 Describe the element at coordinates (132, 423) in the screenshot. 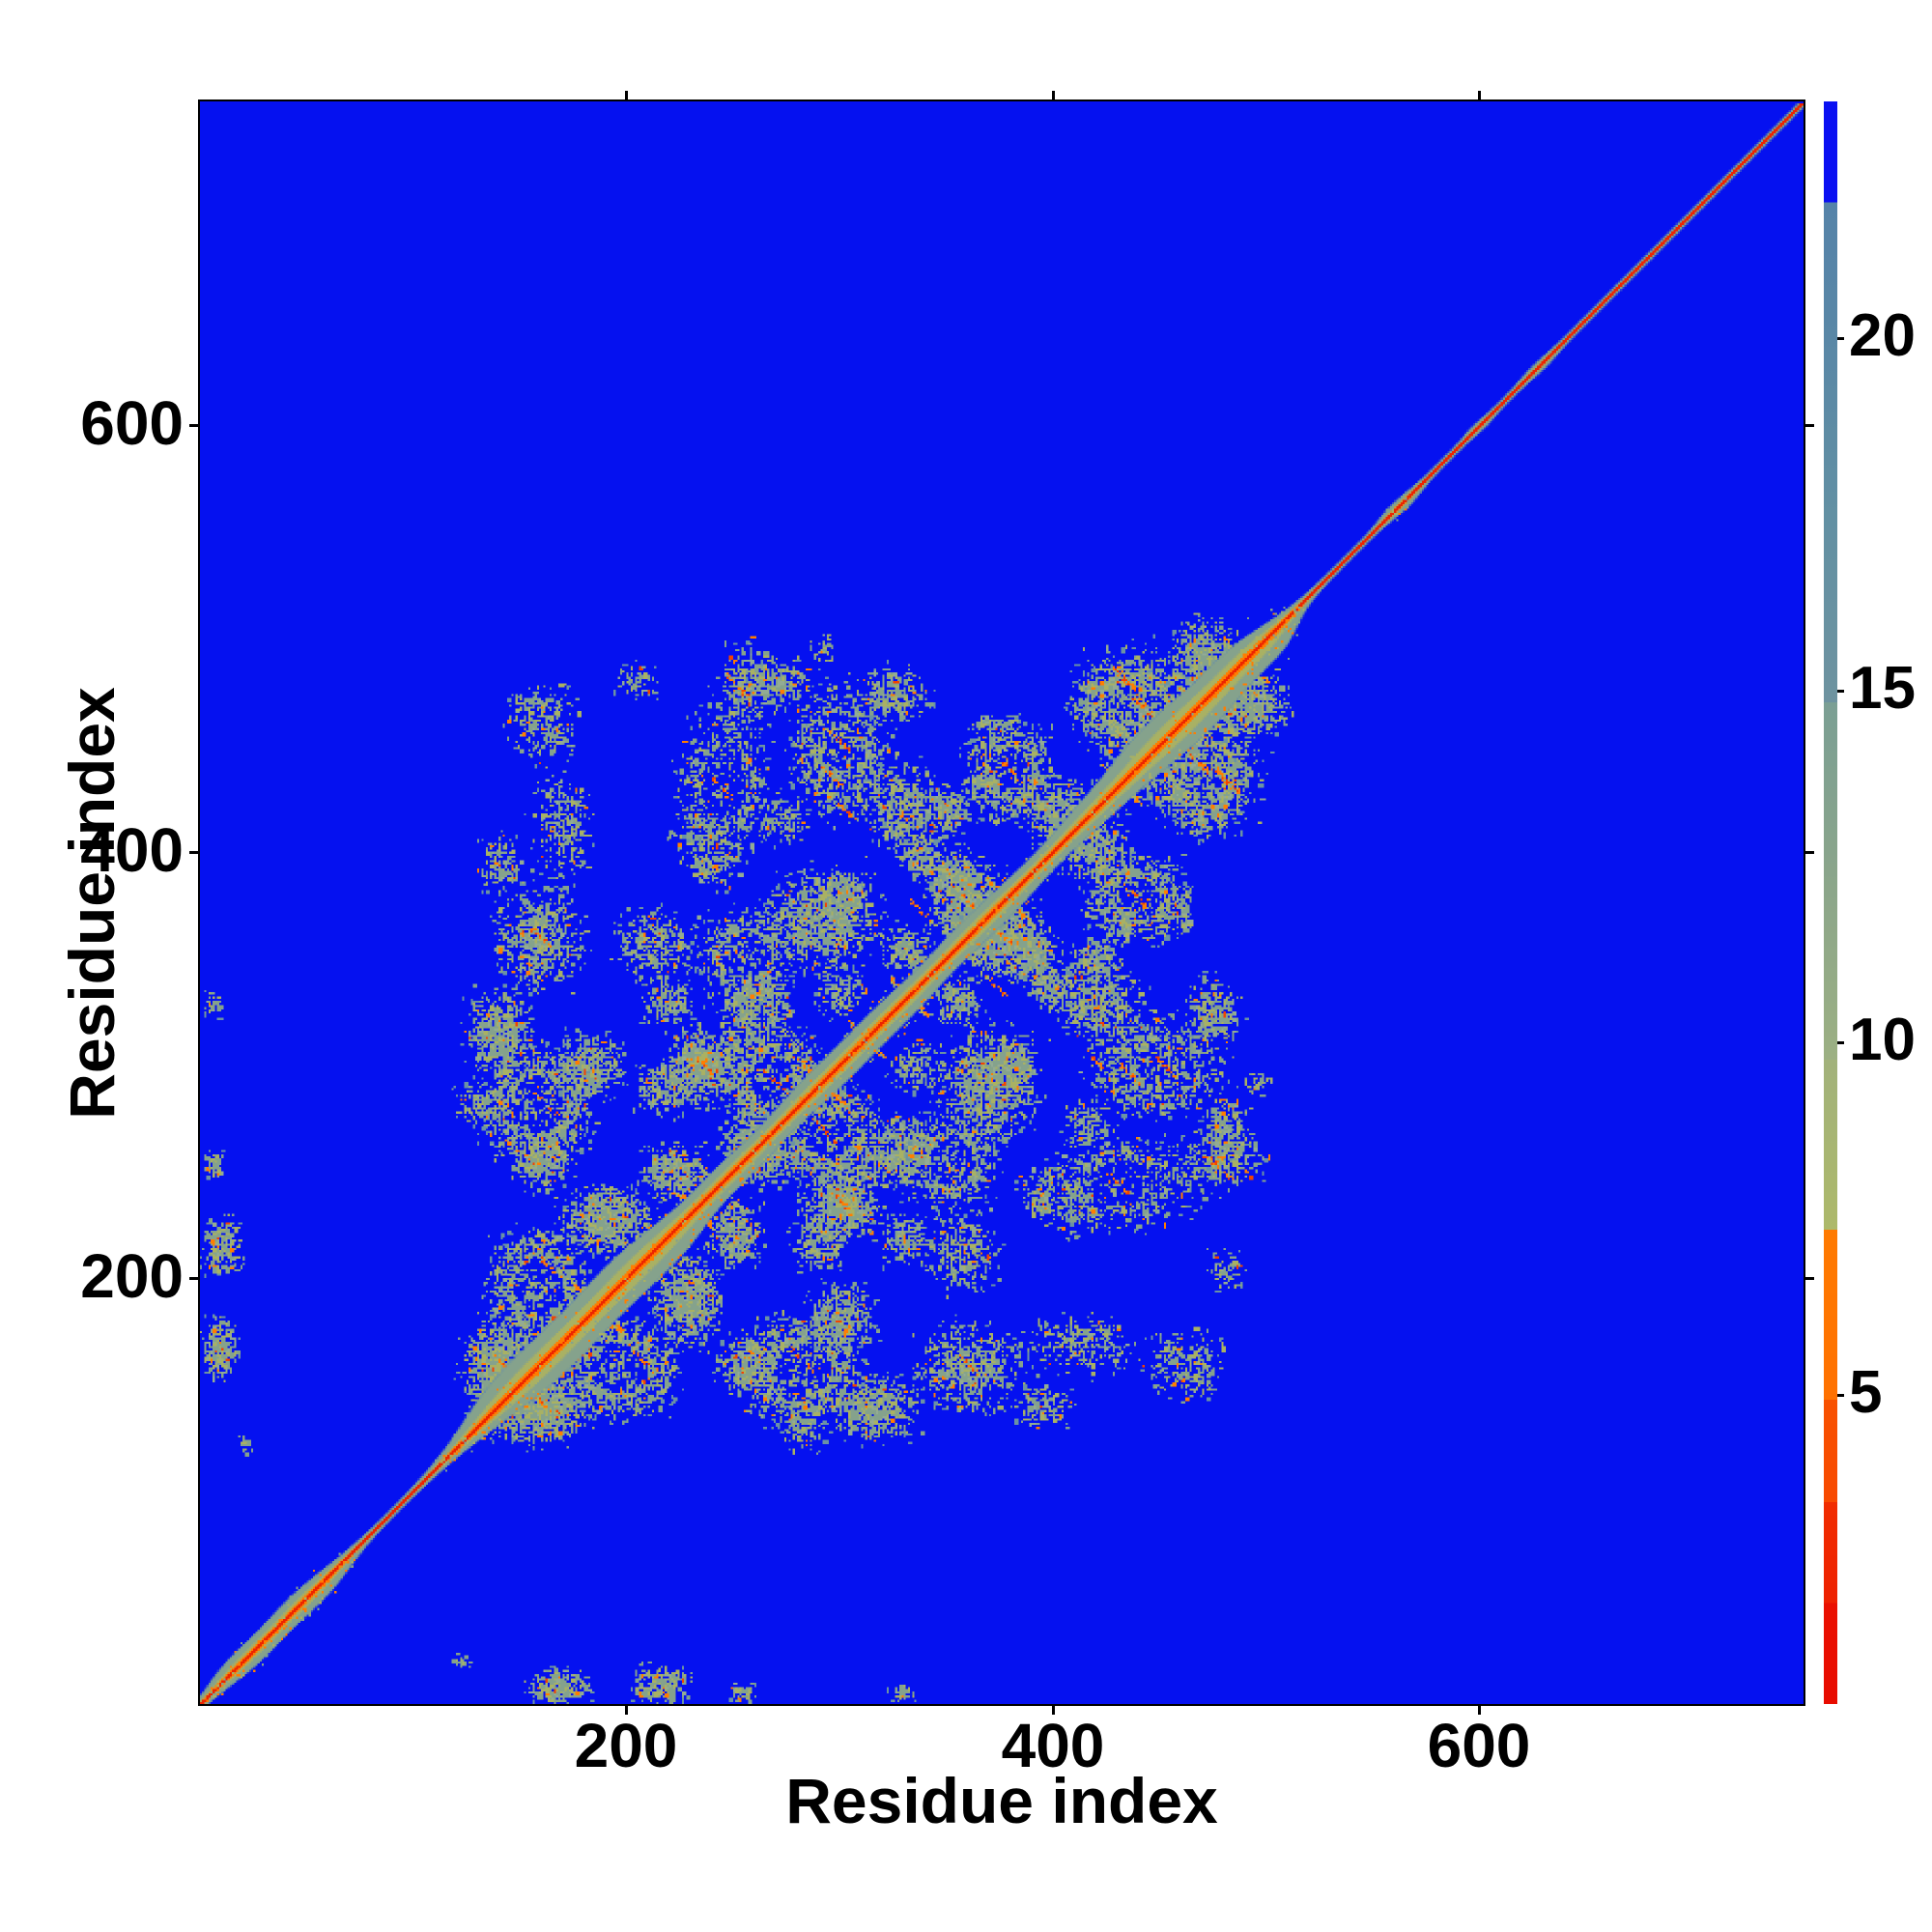

I see `y-tick-label-600: 600` at that location.